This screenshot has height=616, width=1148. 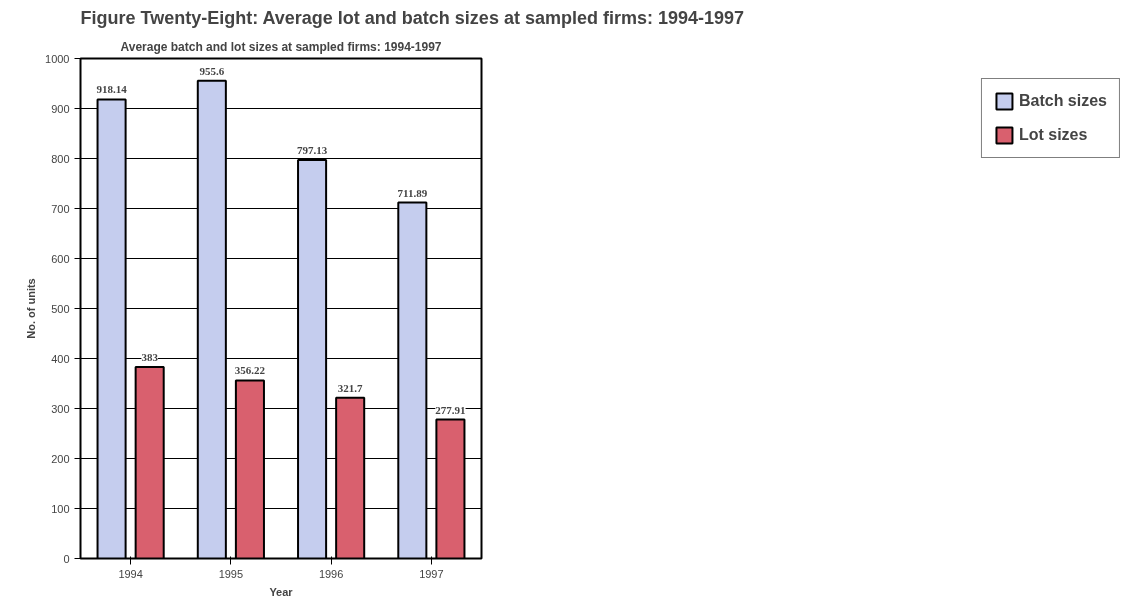 I want to click on data-label: 955.6, so click(x=212, y=70).